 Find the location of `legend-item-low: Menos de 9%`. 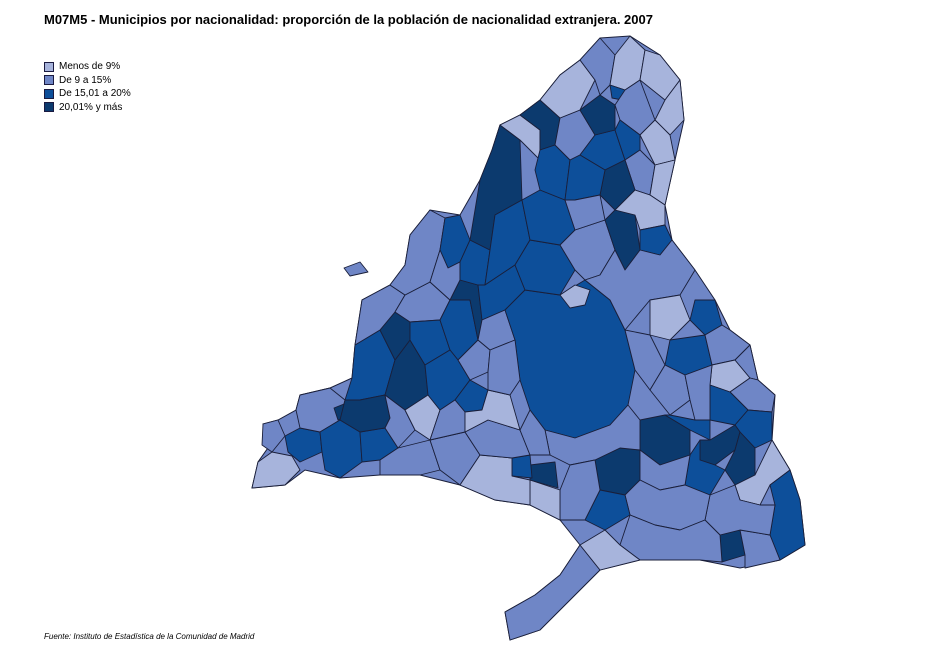

legend-item-low: Menos de 9% is located at coordinates (87, 67).